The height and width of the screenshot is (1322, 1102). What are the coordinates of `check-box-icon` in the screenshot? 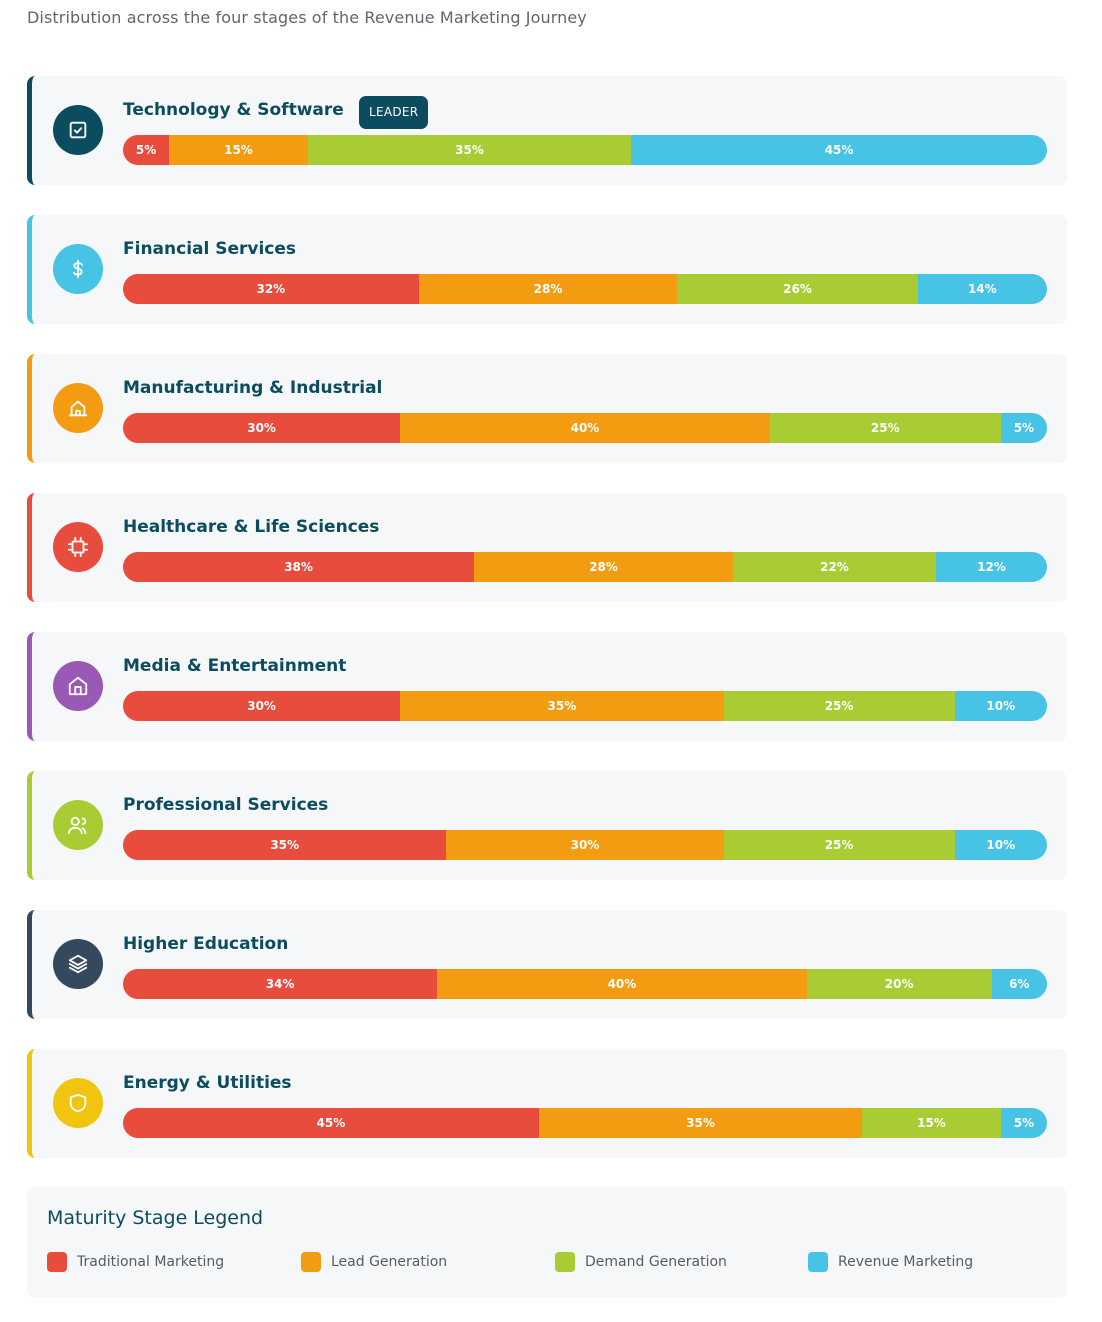 It's located at (78, 130).